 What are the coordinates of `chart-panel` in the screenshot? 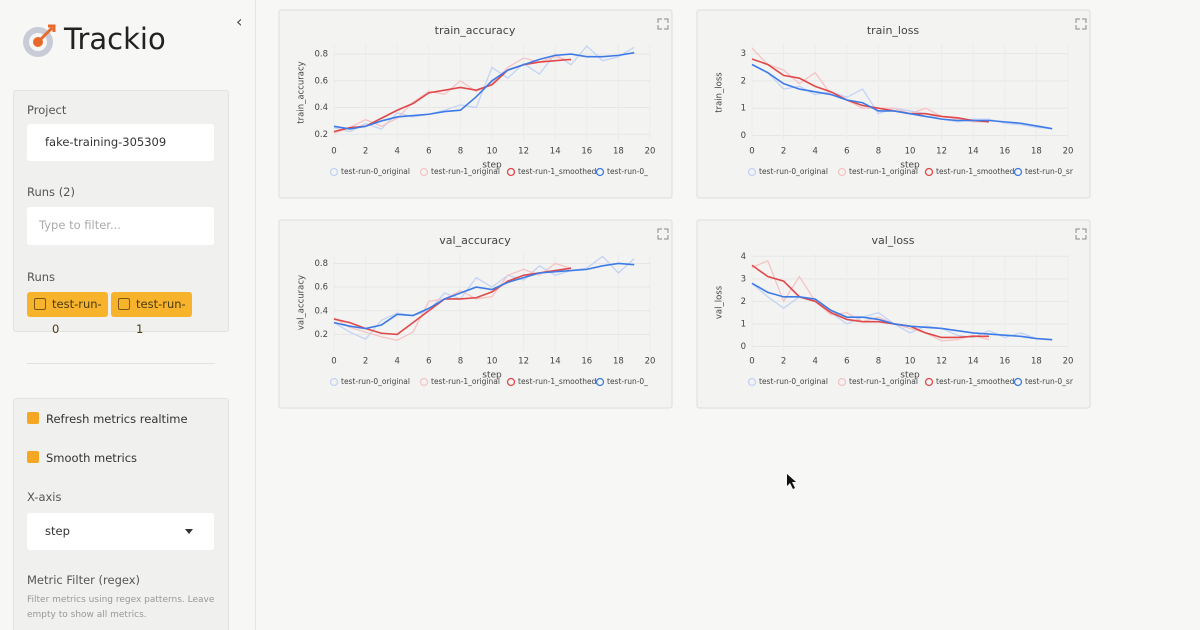 It's located at (893, 314).